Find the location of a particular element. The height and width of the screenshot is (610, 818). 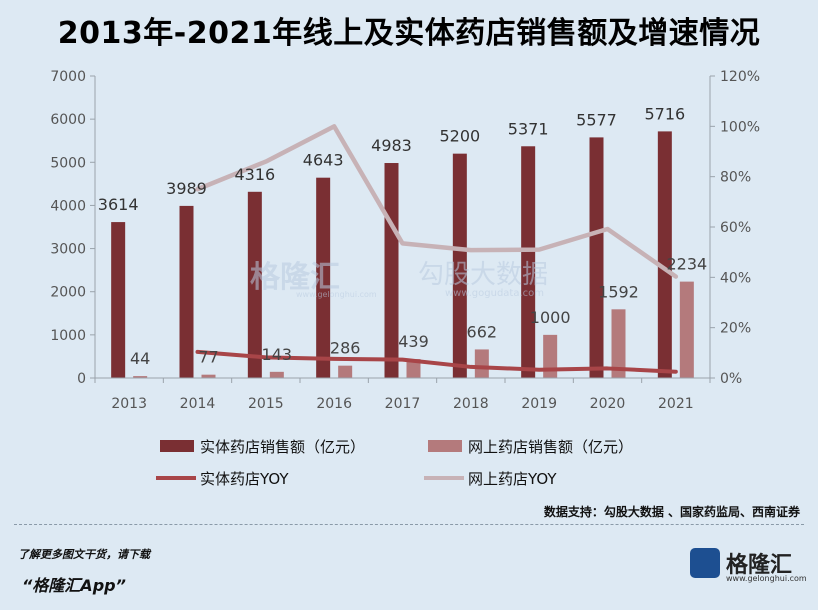

label-physical: 4983 is located at coordinates (391, 145).